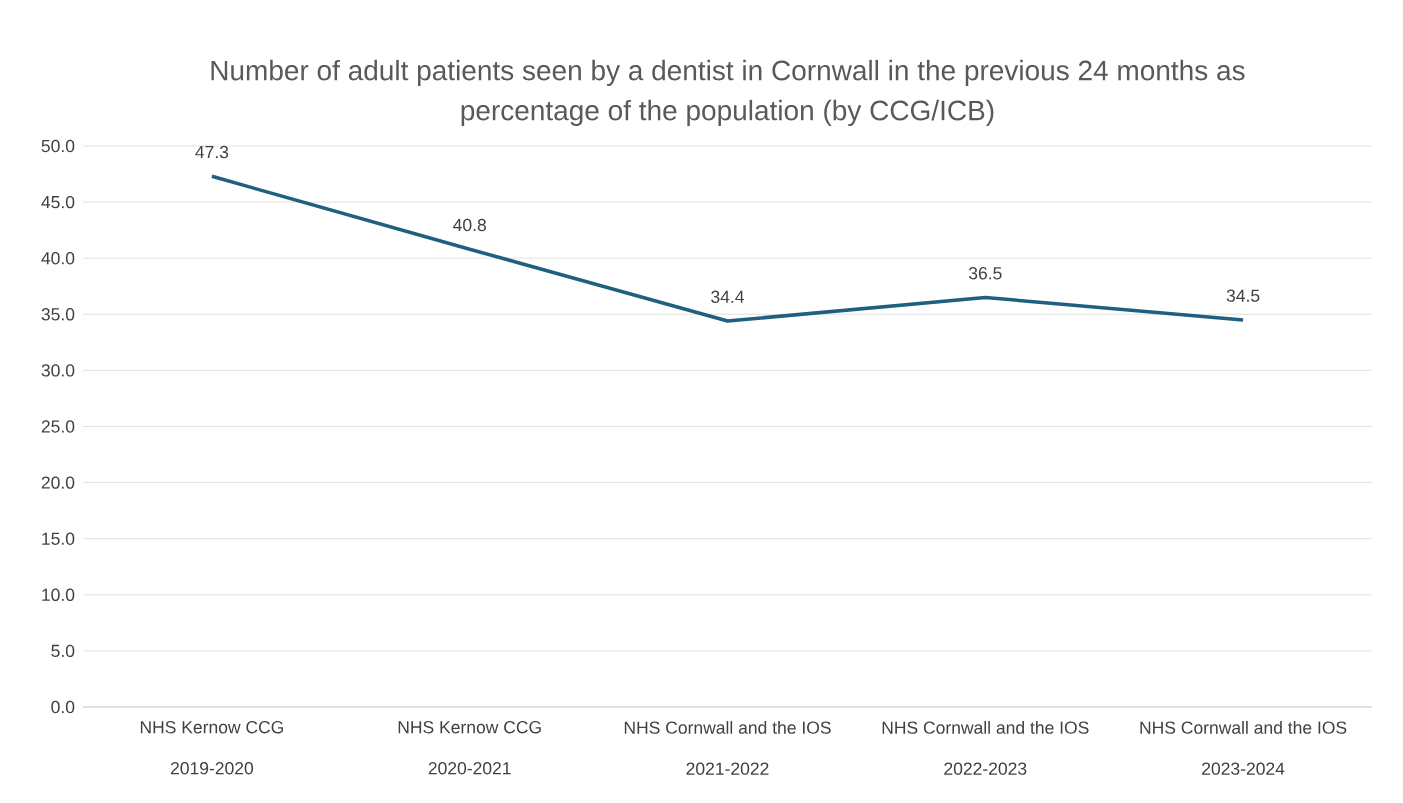 The height and width of the screenshot is (803, 1403). Describe the element at coordinates (212, 748) in the screenshot. I see `category-label: NHS Kernow CCG 2019-2020` at that location.